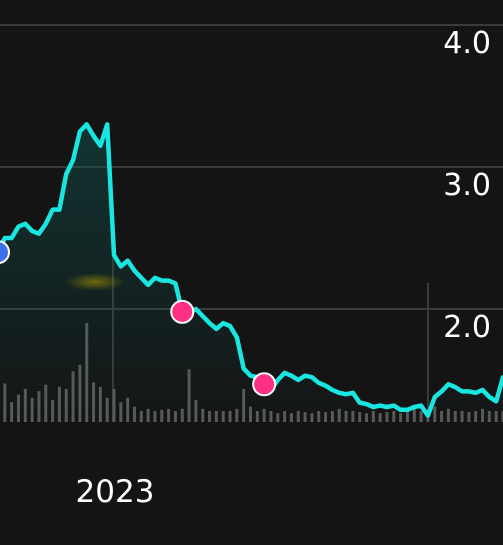 This screenshot has width=503, height=545. I want to click on y-tick-label: 3.0, so click(467, 185).